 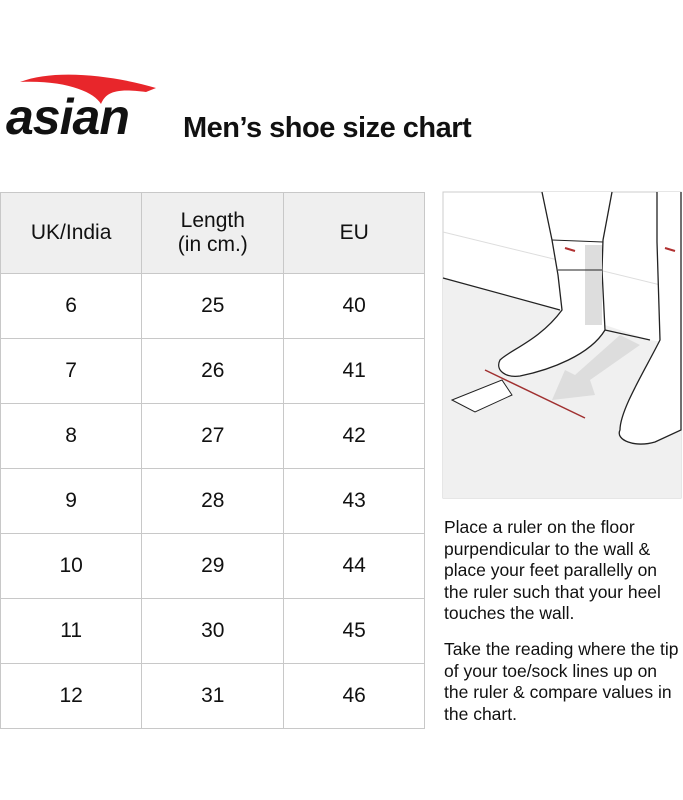 I want to click on column-header: EU, so click(x=354, y=233).